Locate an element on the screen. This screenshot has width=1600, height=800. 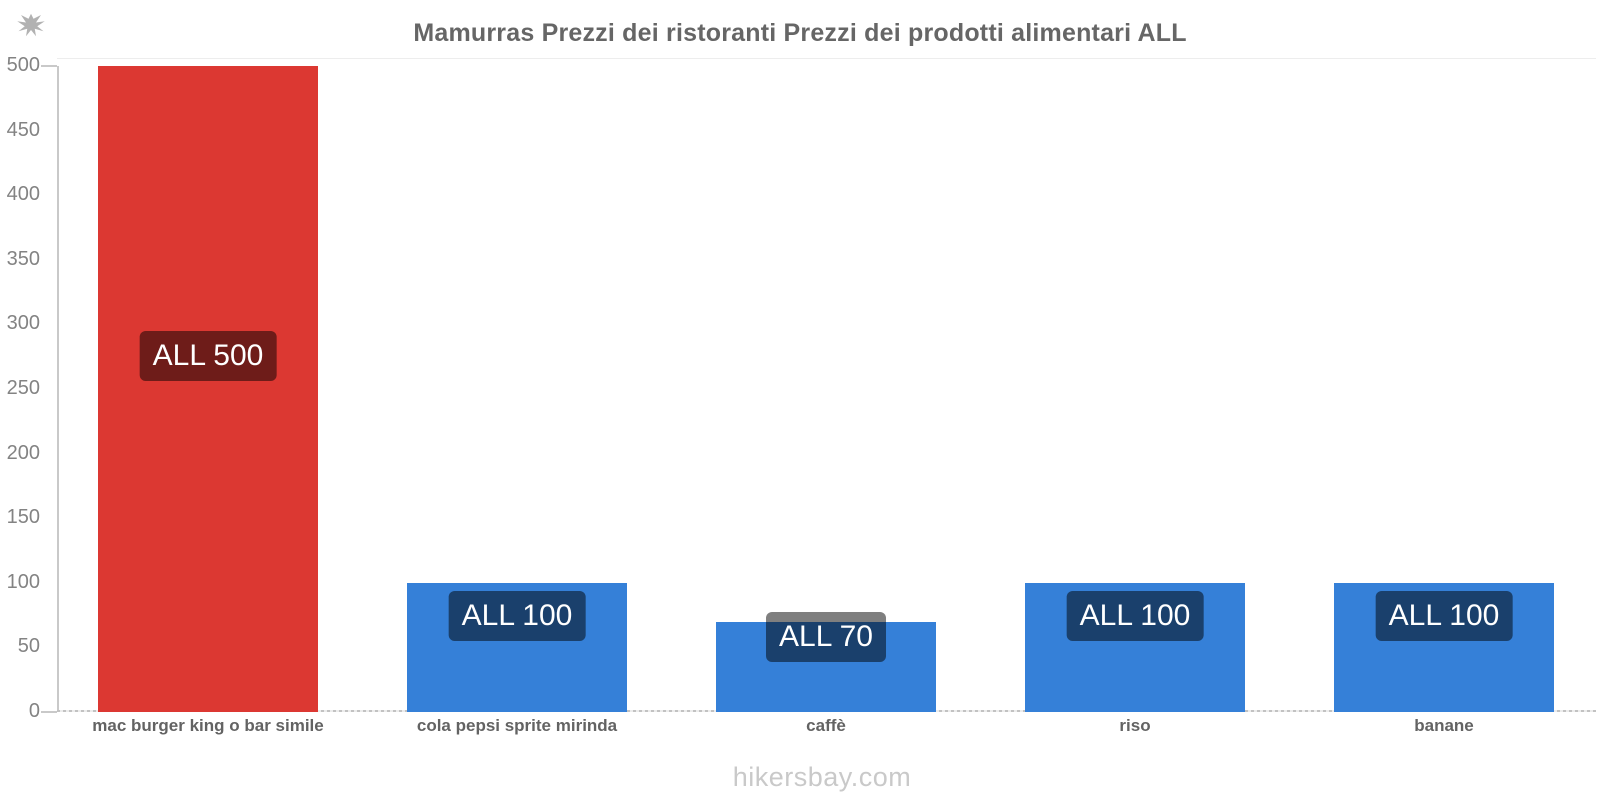
y-tick-label: 200 is located at coordinates (23, 452).